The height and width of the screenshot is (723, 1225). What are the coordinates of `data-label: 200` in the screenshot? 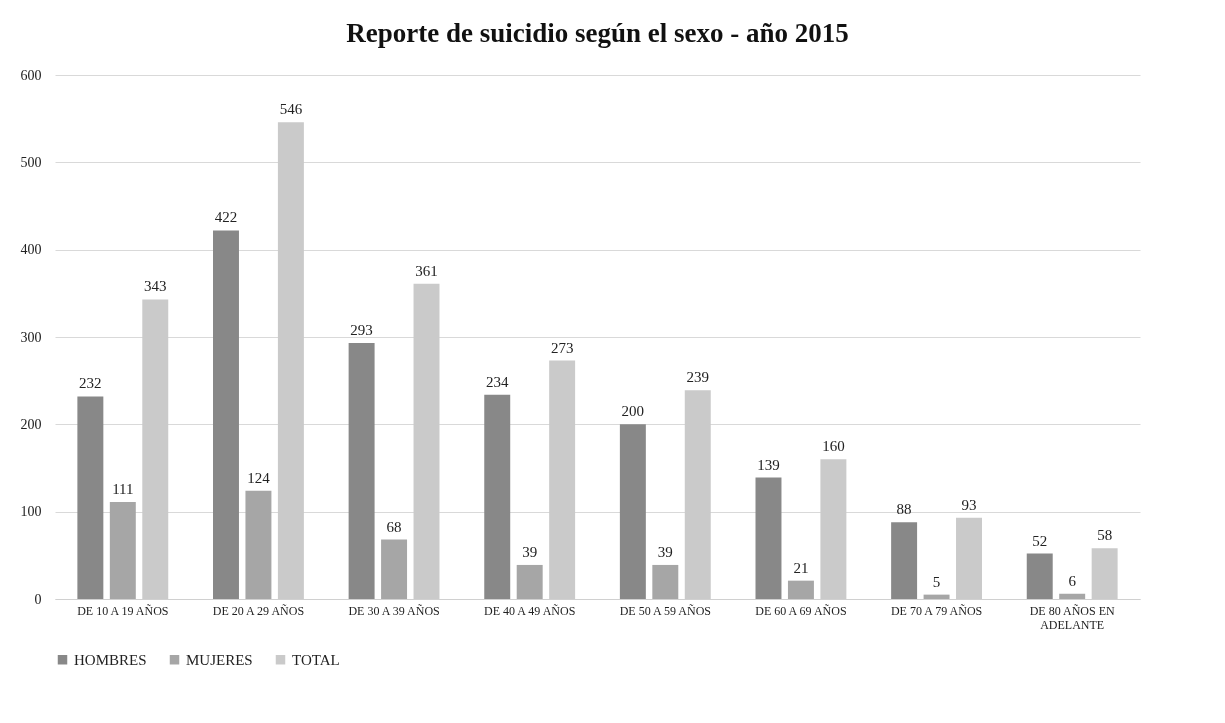 It's located at (633, 411).